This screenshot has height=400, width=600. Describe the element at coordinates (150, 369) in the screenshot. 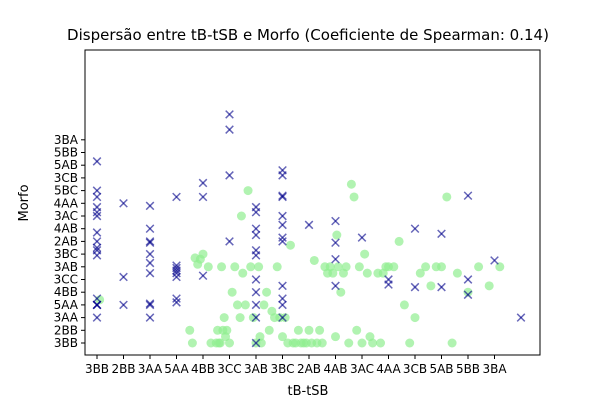

I see `x-tick-label: 3AA` at that location.